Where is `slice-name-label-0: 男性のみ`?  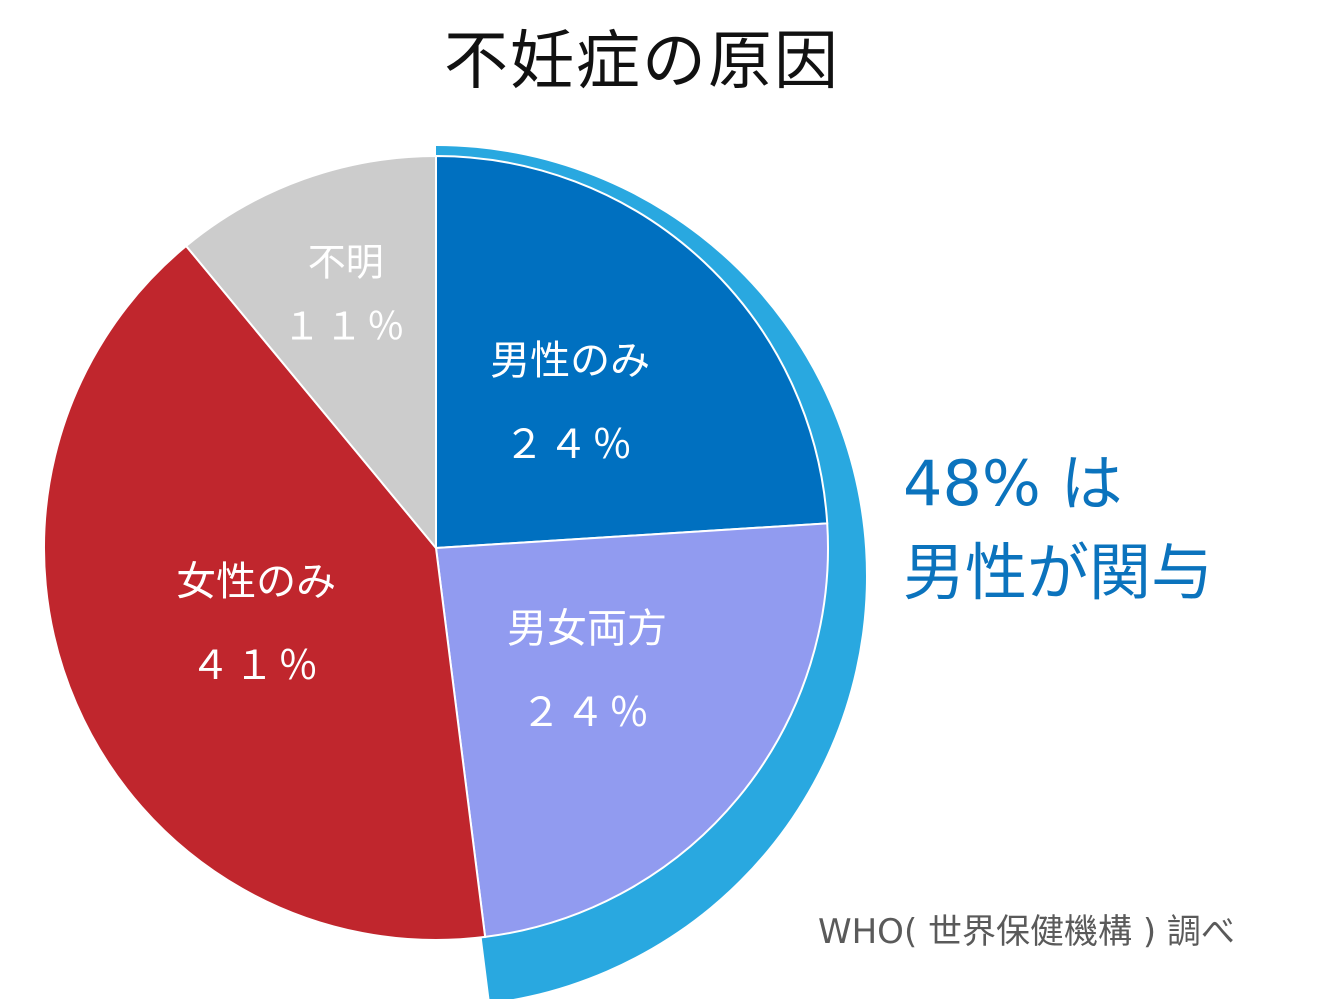
slice-name-label-0: 男性のみ is located at coordinates (570, 361).